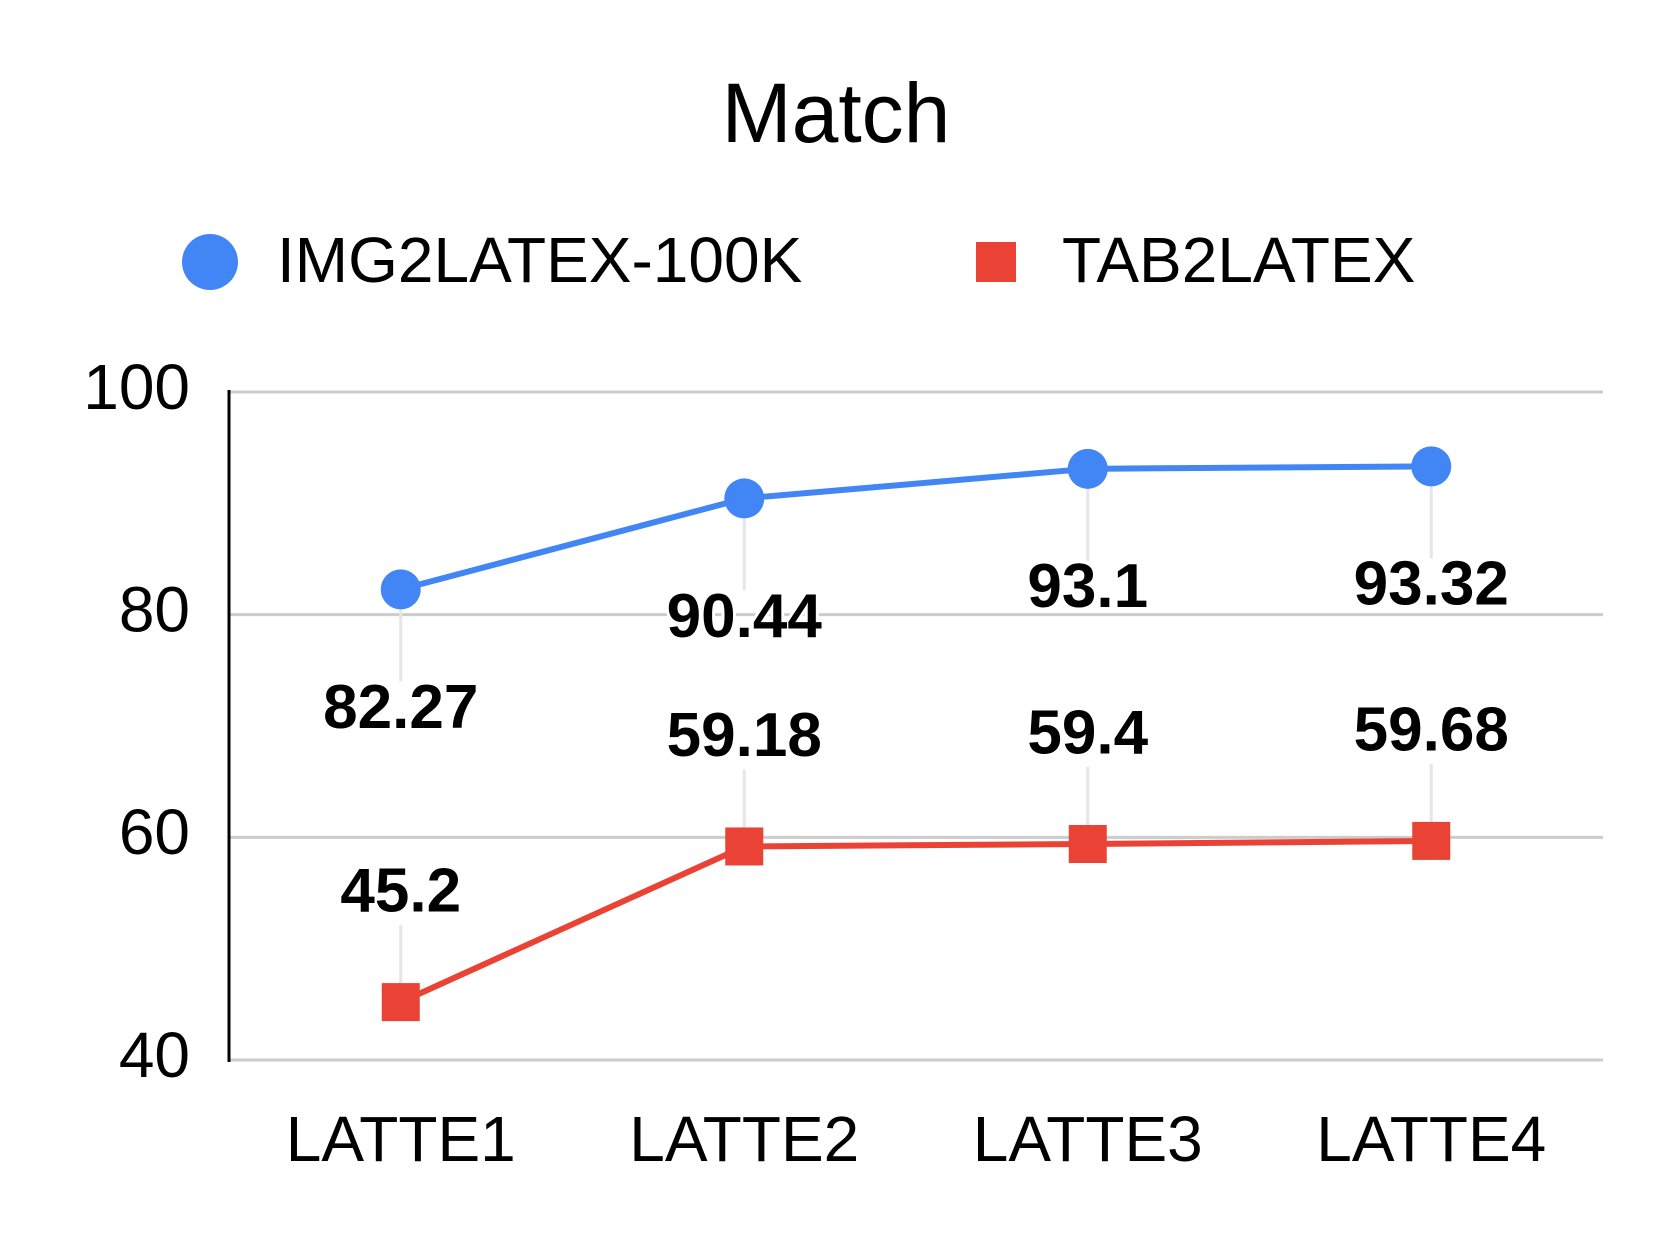 The height and width of the screenshot is (1244, 1661). What do you see at coordinates (539, 260) in the screenshot?
I see `legend-label: IMG2LATEX-100K` at bounding box center [539, 260].